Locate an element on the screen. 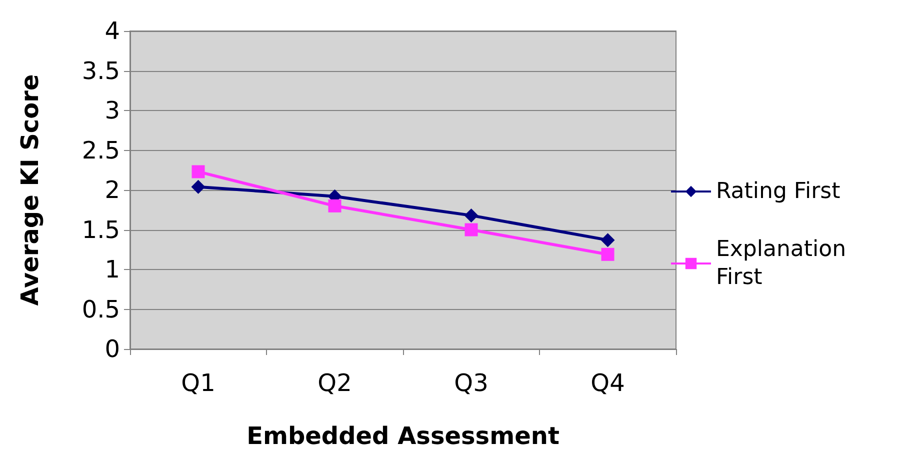 The image size is (904, 469). y-tick-label: 1 is located at coordinates (112, 270).